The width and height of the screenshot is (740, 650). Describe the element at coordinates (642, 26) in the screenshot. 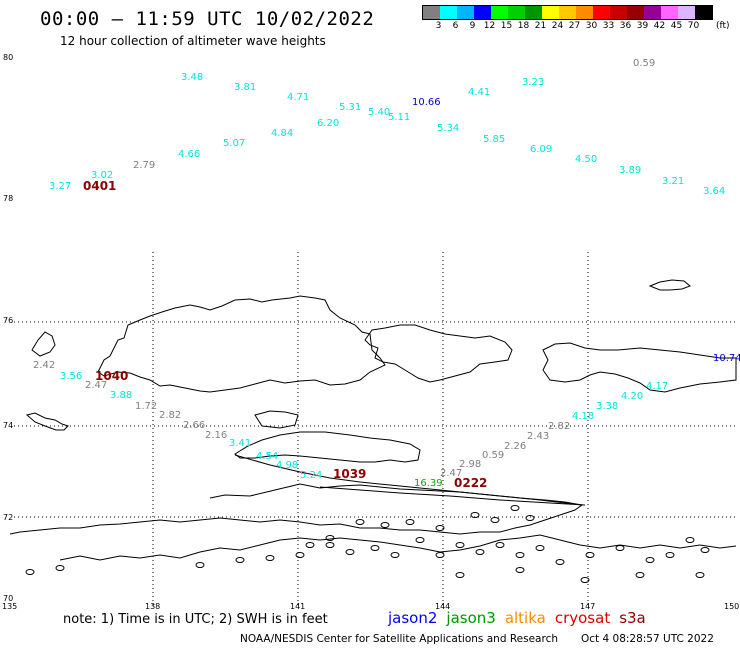

I see `scale-label: 39` at that location.